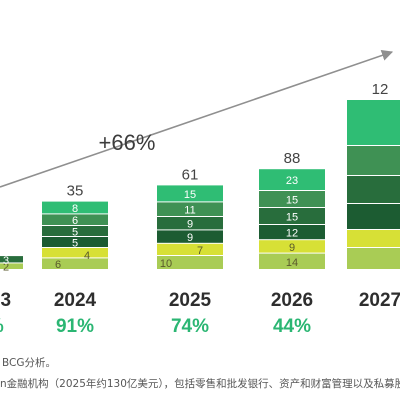 Image resolution: width=400 pixels, height=400 pixels. I want to click on segment-label: 10, so click(166, 264).